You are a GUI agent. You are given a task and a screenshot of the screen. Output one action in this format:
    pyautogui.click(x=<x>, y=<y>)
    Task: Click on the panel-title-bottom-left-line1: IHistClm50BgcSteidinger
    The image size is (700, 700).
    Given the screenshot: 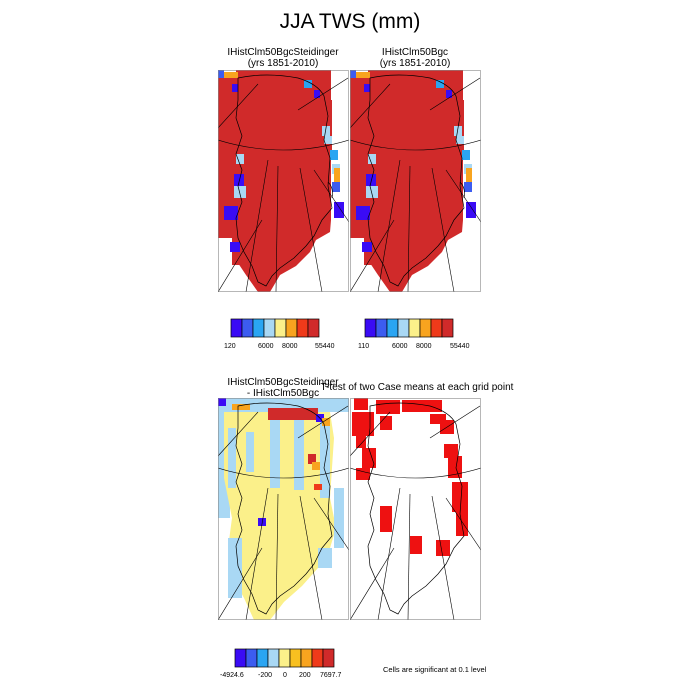 What is the action you would take?
    pyautogui.click(x=283, y=382)
    